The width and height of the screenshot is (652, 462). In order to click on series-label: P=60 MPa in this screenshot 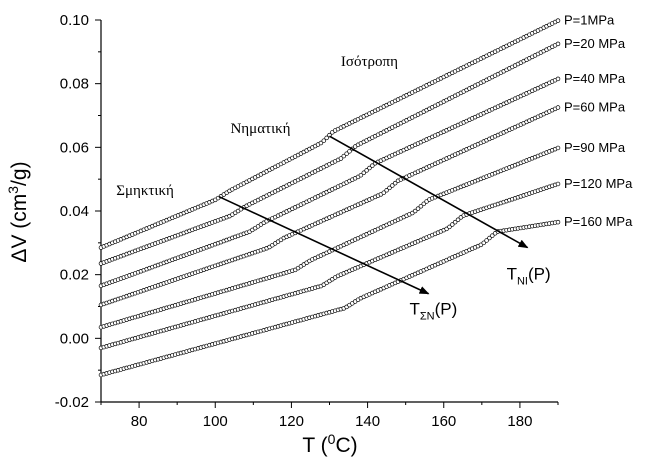, I will do `click(595, 107)`.